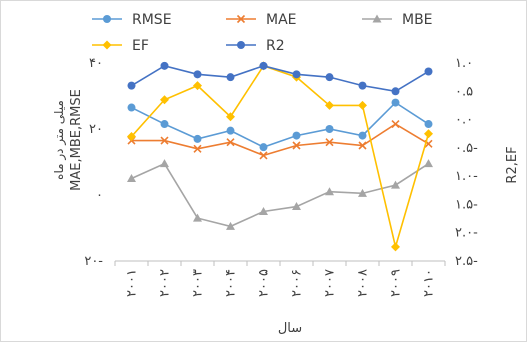  What do you see at coordinates (417, 20) in the screenshot?
I see `legend-label: MBE` at bounding box center [417, 20].